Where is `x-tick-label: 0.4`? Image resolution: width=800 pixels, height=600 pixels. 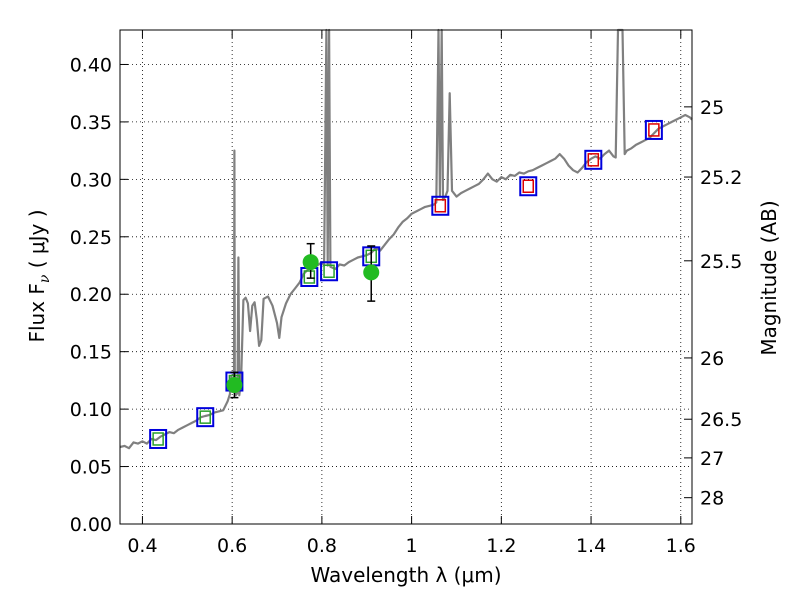 x-tick-label: 0.4 is located at coordinates (142, 546).